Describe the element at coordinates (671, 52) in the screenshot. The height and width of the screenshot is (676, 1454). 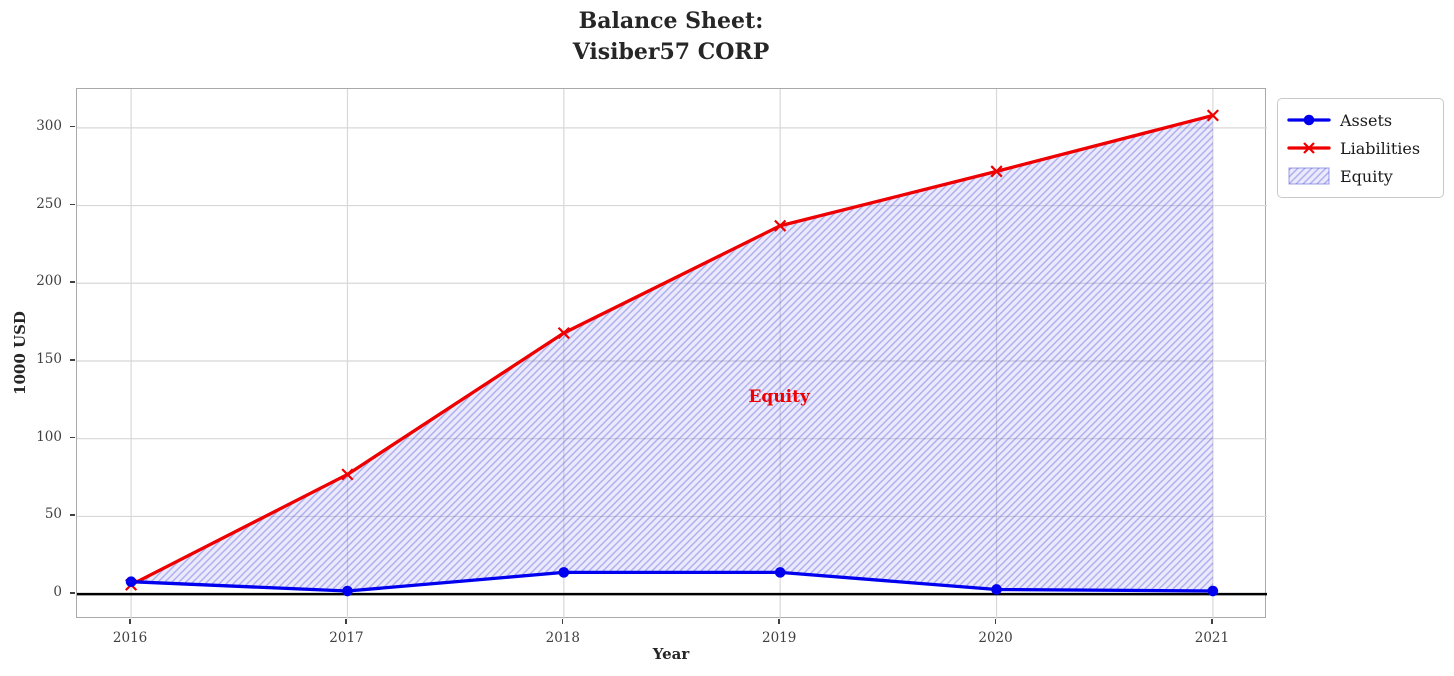
I see `chart-title-line2: Visiber57 CORP` at that location.